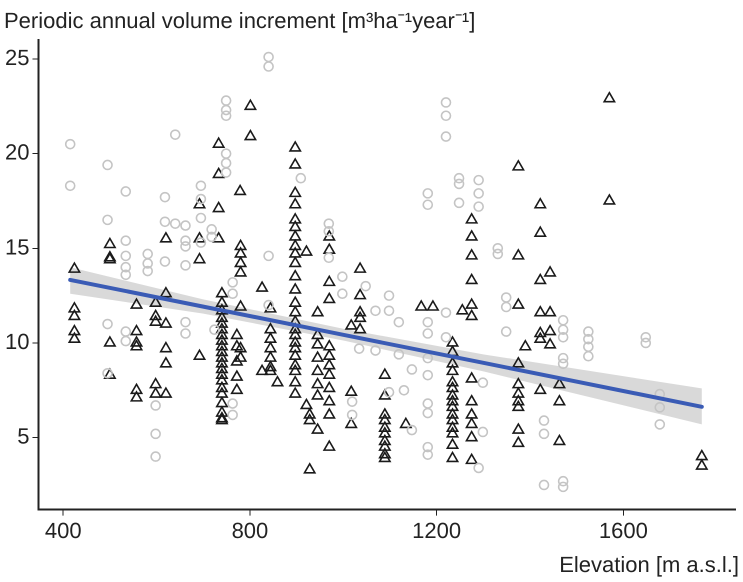 Image resolution: width=743 pixels, height=582 pixels. I want to click on x-tick-label: 800, so click(250, 530).